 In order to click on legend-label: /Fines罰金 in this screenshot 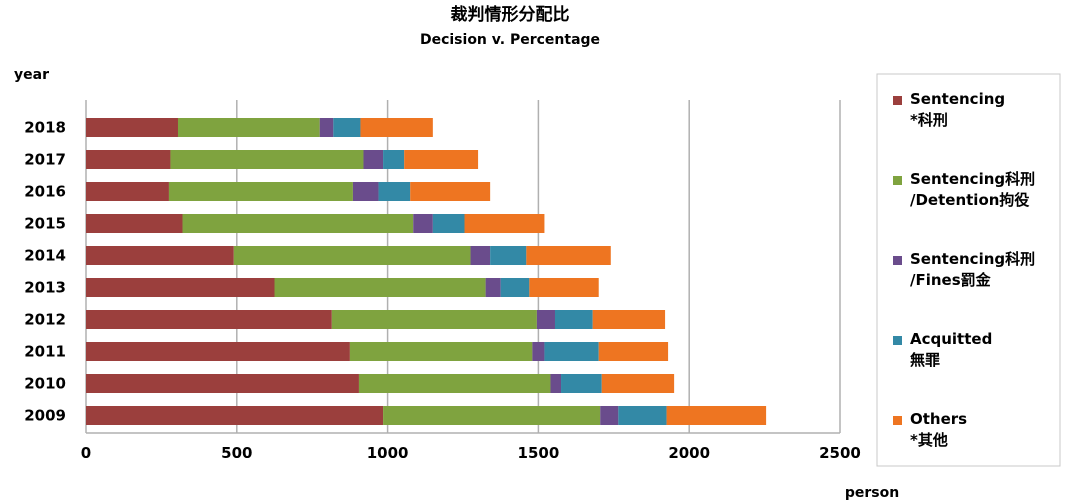, I will do `click(951, 280)`.